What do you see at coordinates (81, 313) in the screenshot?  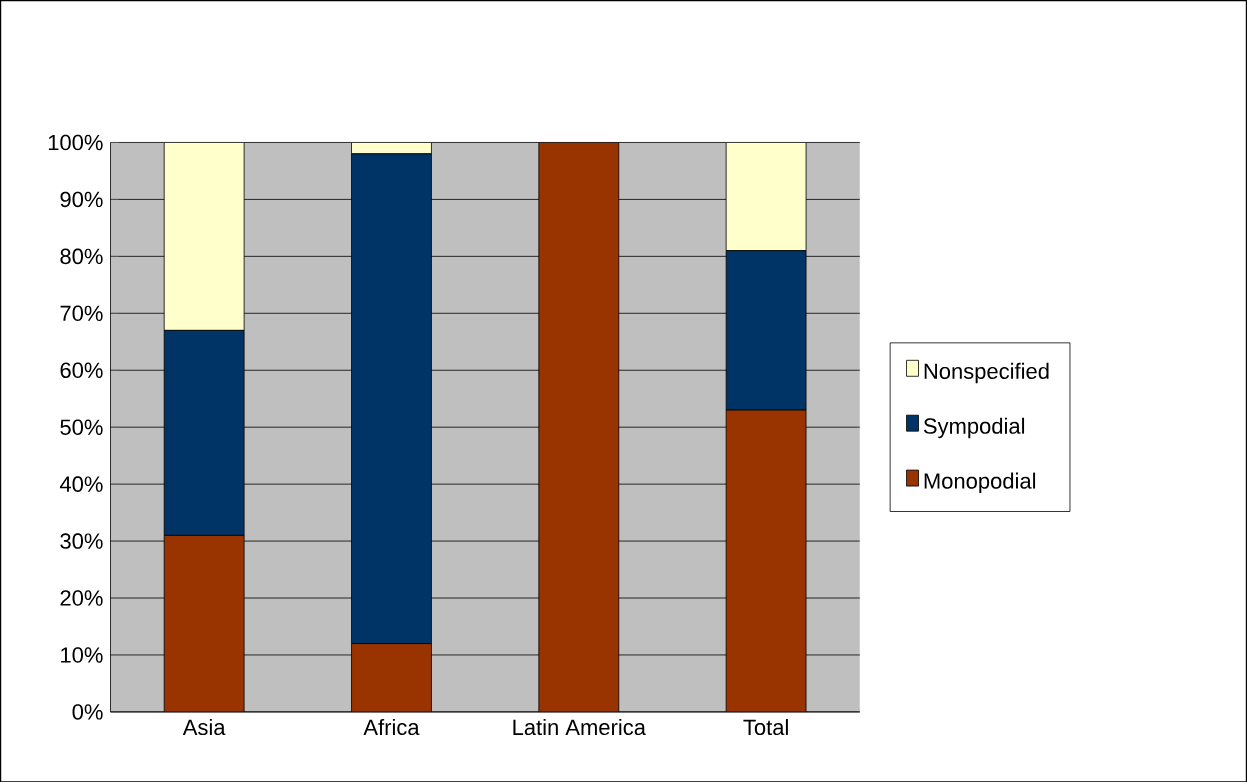 I see `y-tick-label: 70%` at bounding box center [81, 313].